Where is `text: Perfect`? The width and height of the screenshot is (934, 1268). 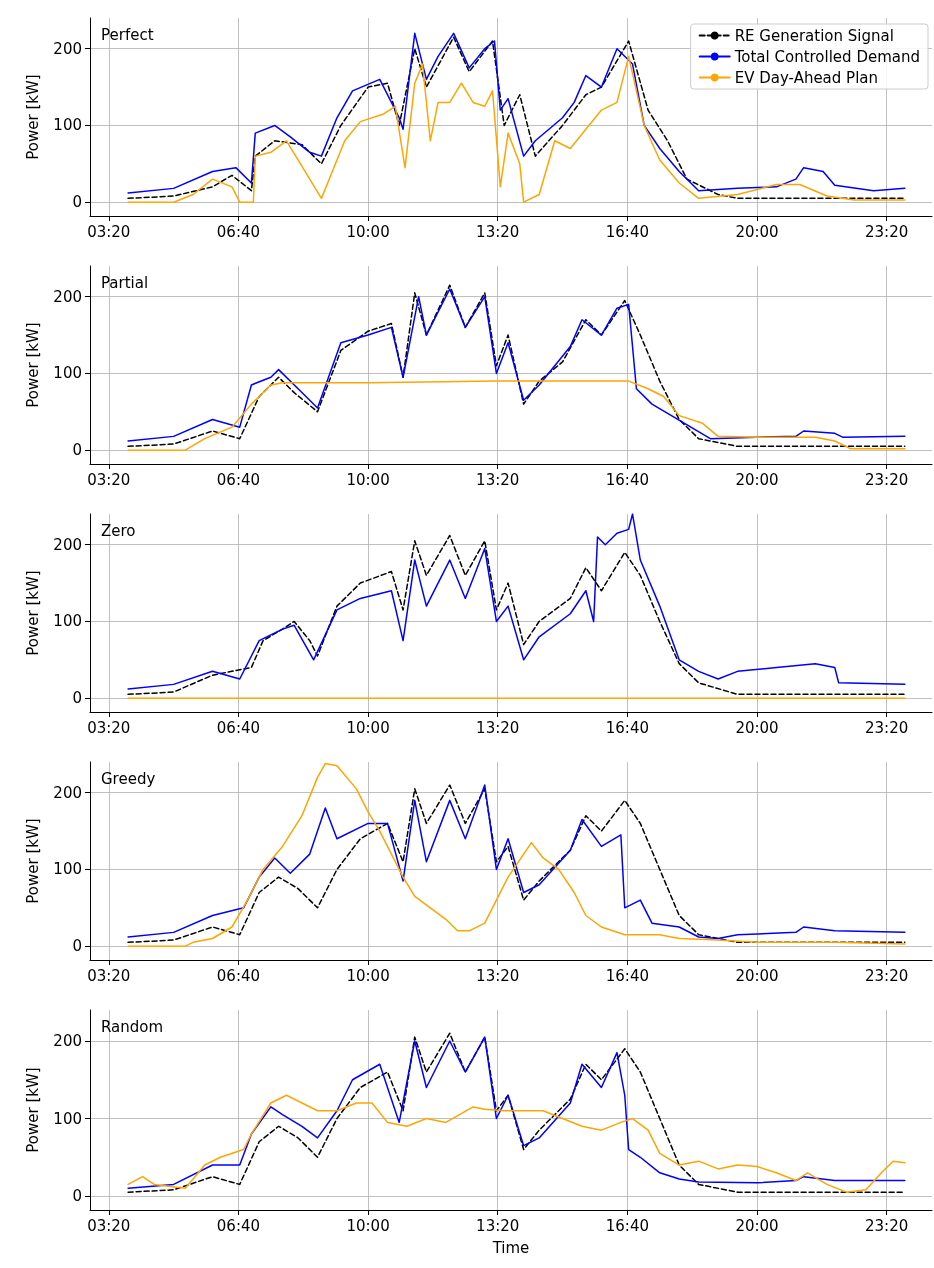 text: Perfect is located at coordinates (127, 34).